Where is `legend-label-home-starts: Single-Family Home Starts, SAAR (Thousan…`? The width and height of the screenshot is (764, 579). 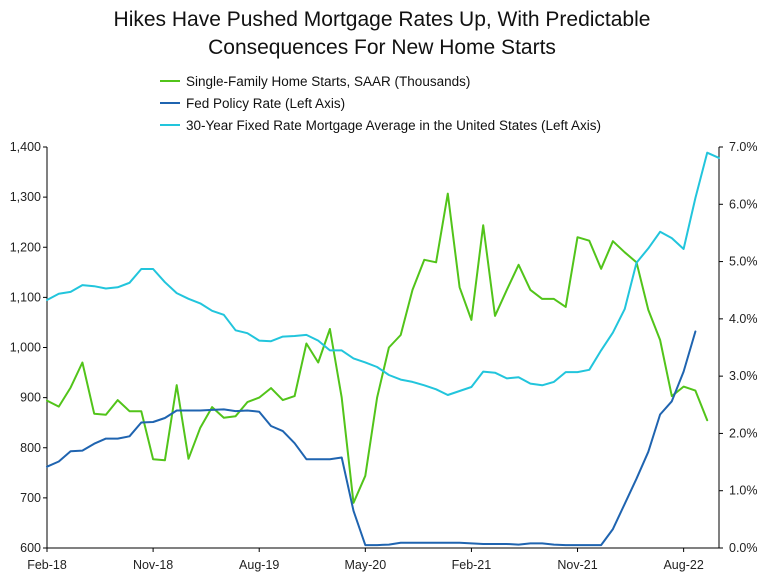
legend-label-home-starts: Single-Family Home Starts, SAAR (Thousan… is located at coordinates (328, 81).